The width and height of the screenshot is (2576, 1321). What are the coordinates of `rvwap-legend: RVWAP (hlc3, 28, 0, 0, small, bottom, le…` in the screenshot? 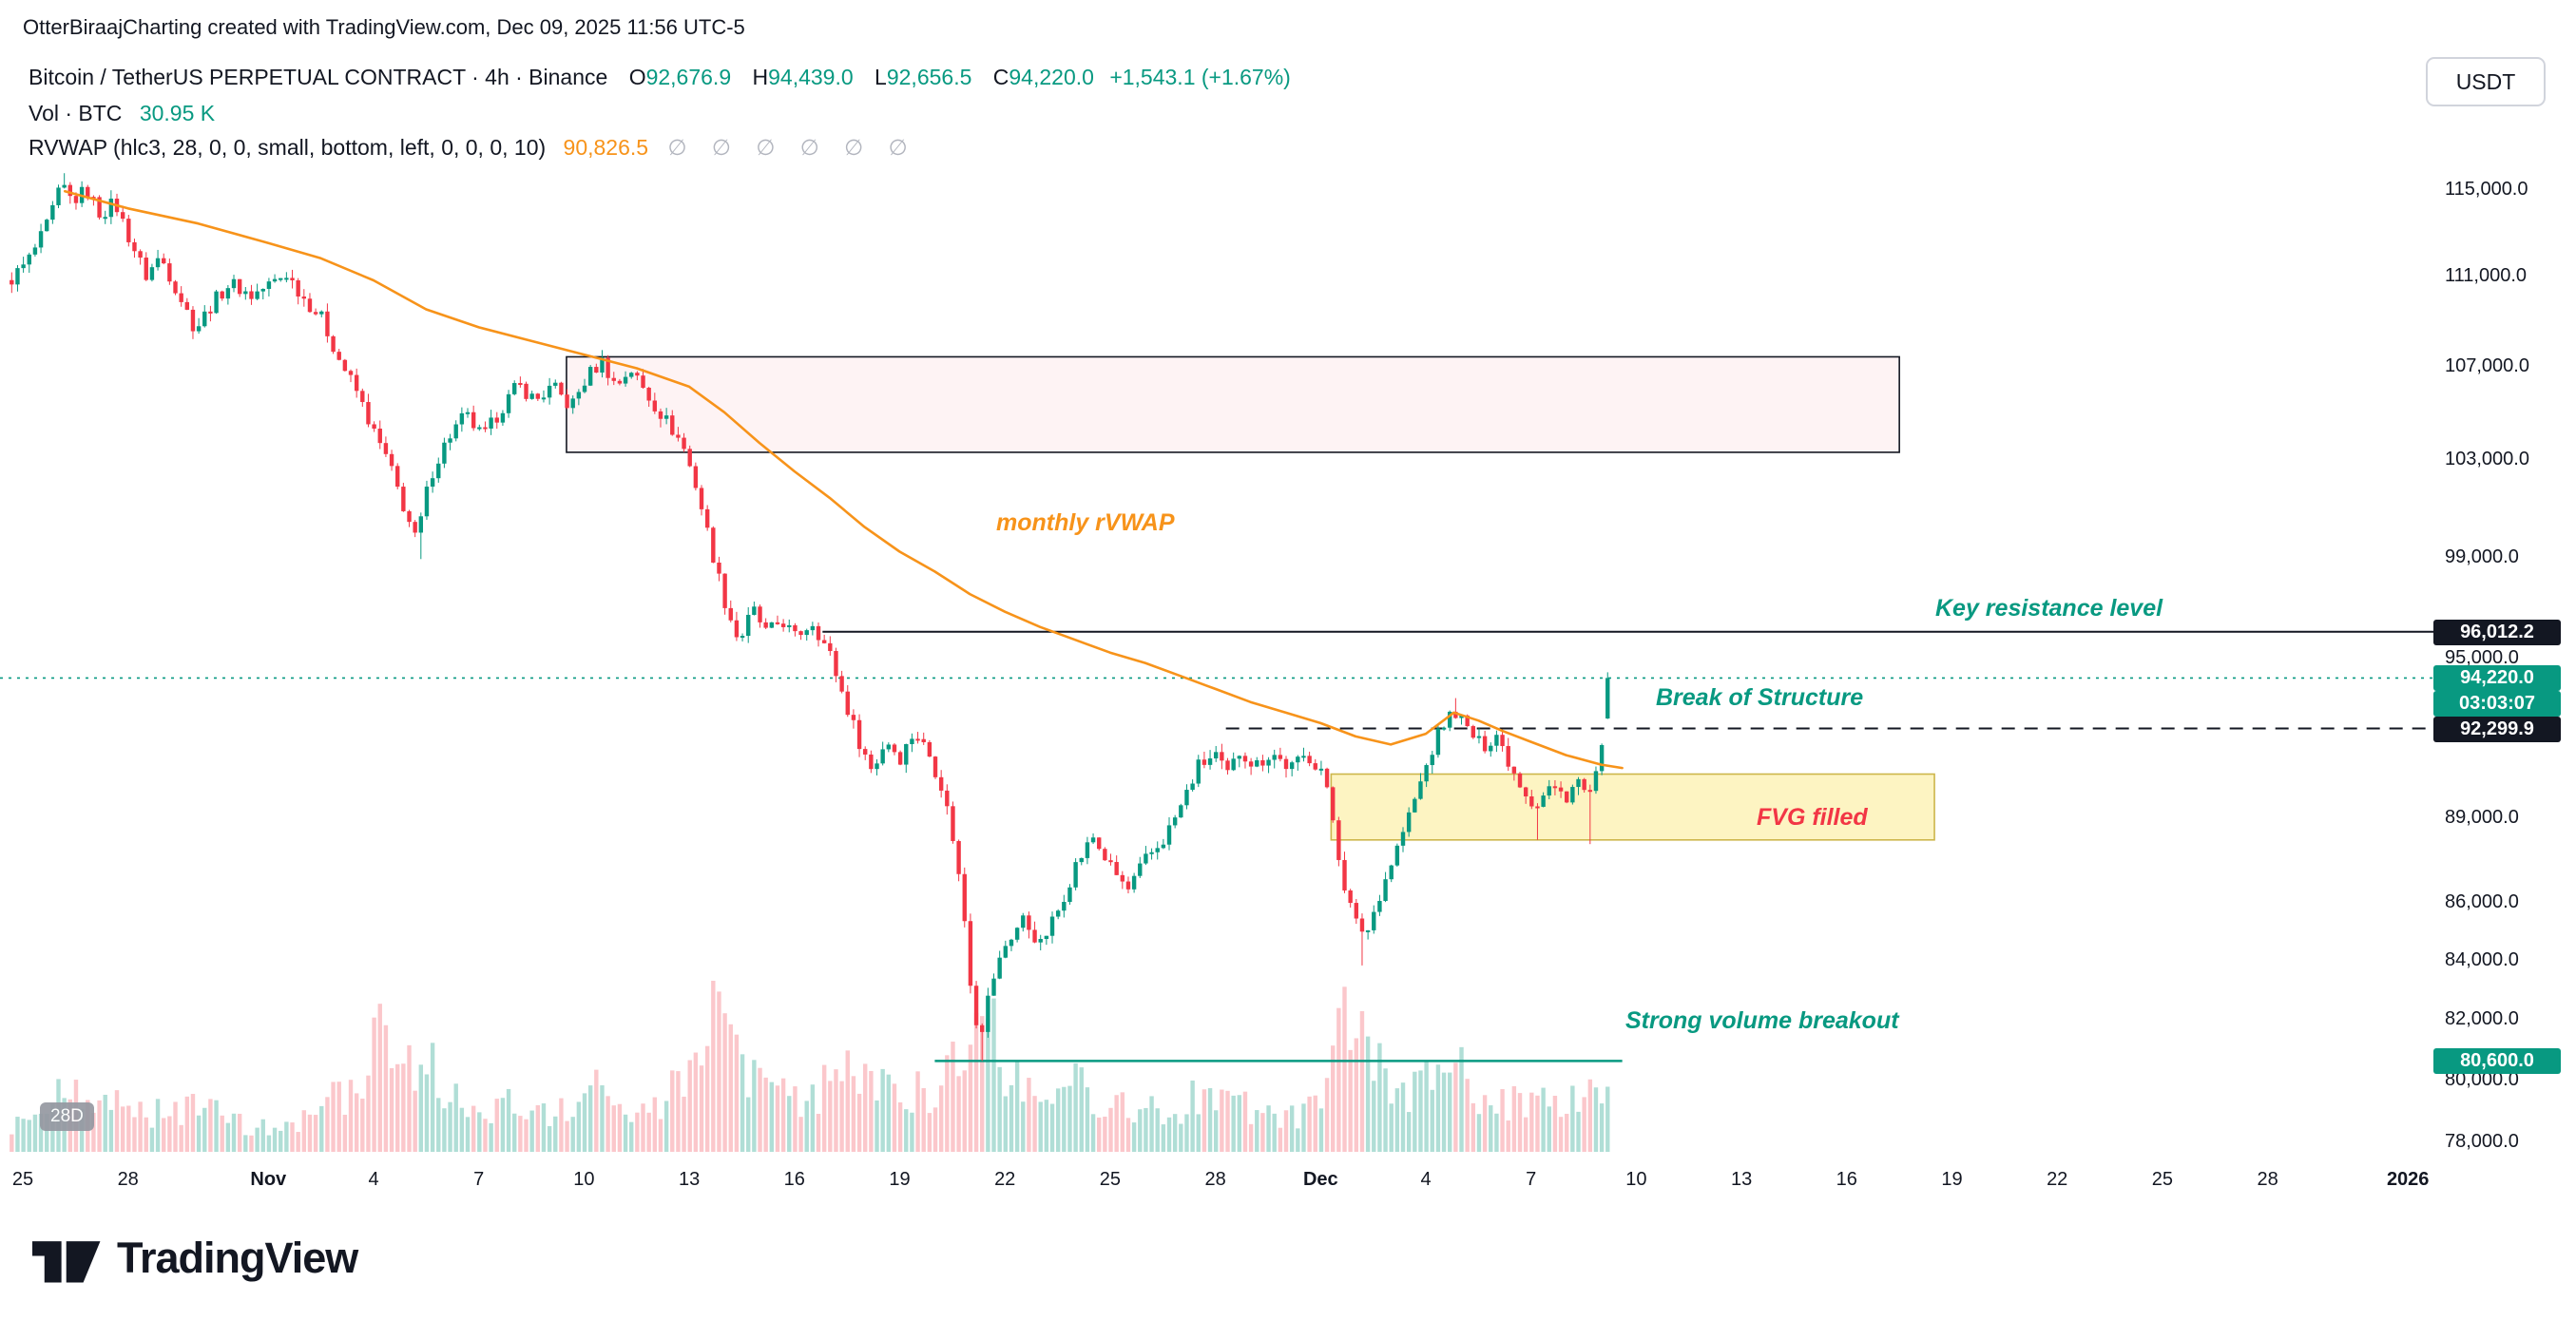 It's located at (473, 148).